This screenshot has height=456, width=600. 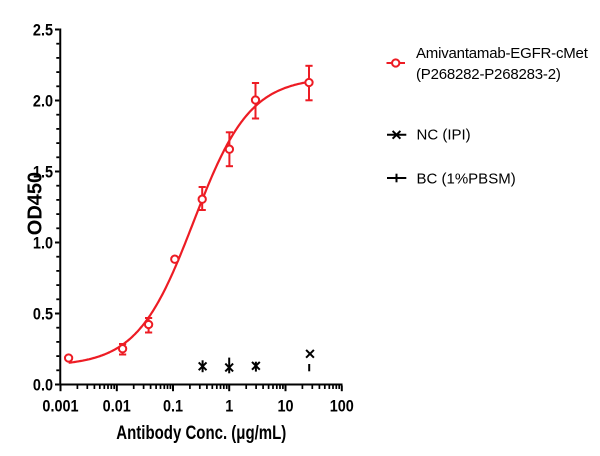 I want to click on svg-text: 100, so click(x=342, y=406).